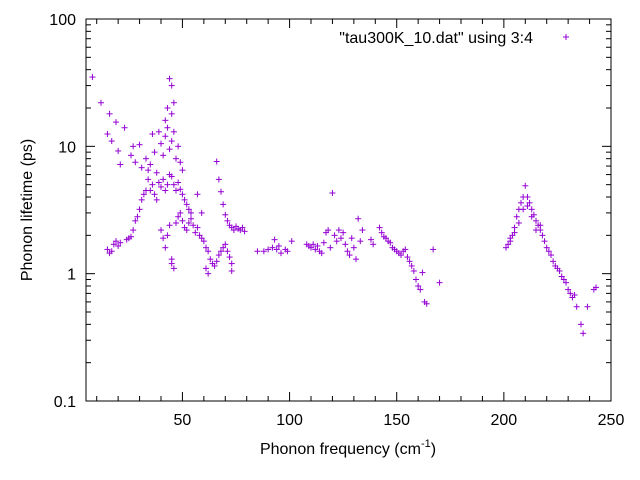  What do you see at coordinates (611, 420) in the screenshot?
I see `x-tick-label: 250` at bounding box center [611, 420].